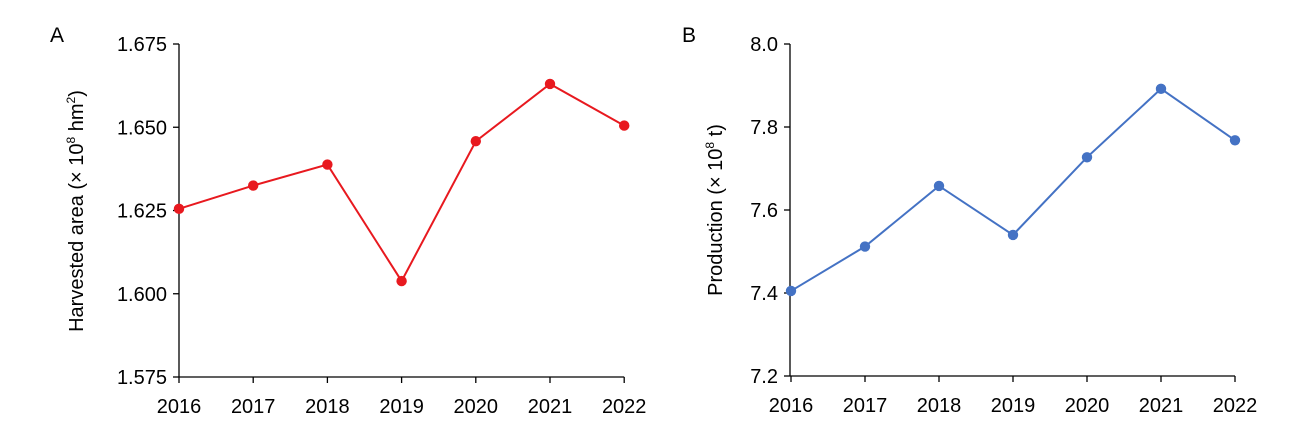 This screenshot has width=1297, height=423. I want to click on x-tick-label-a: 2022, so click(624, 407).